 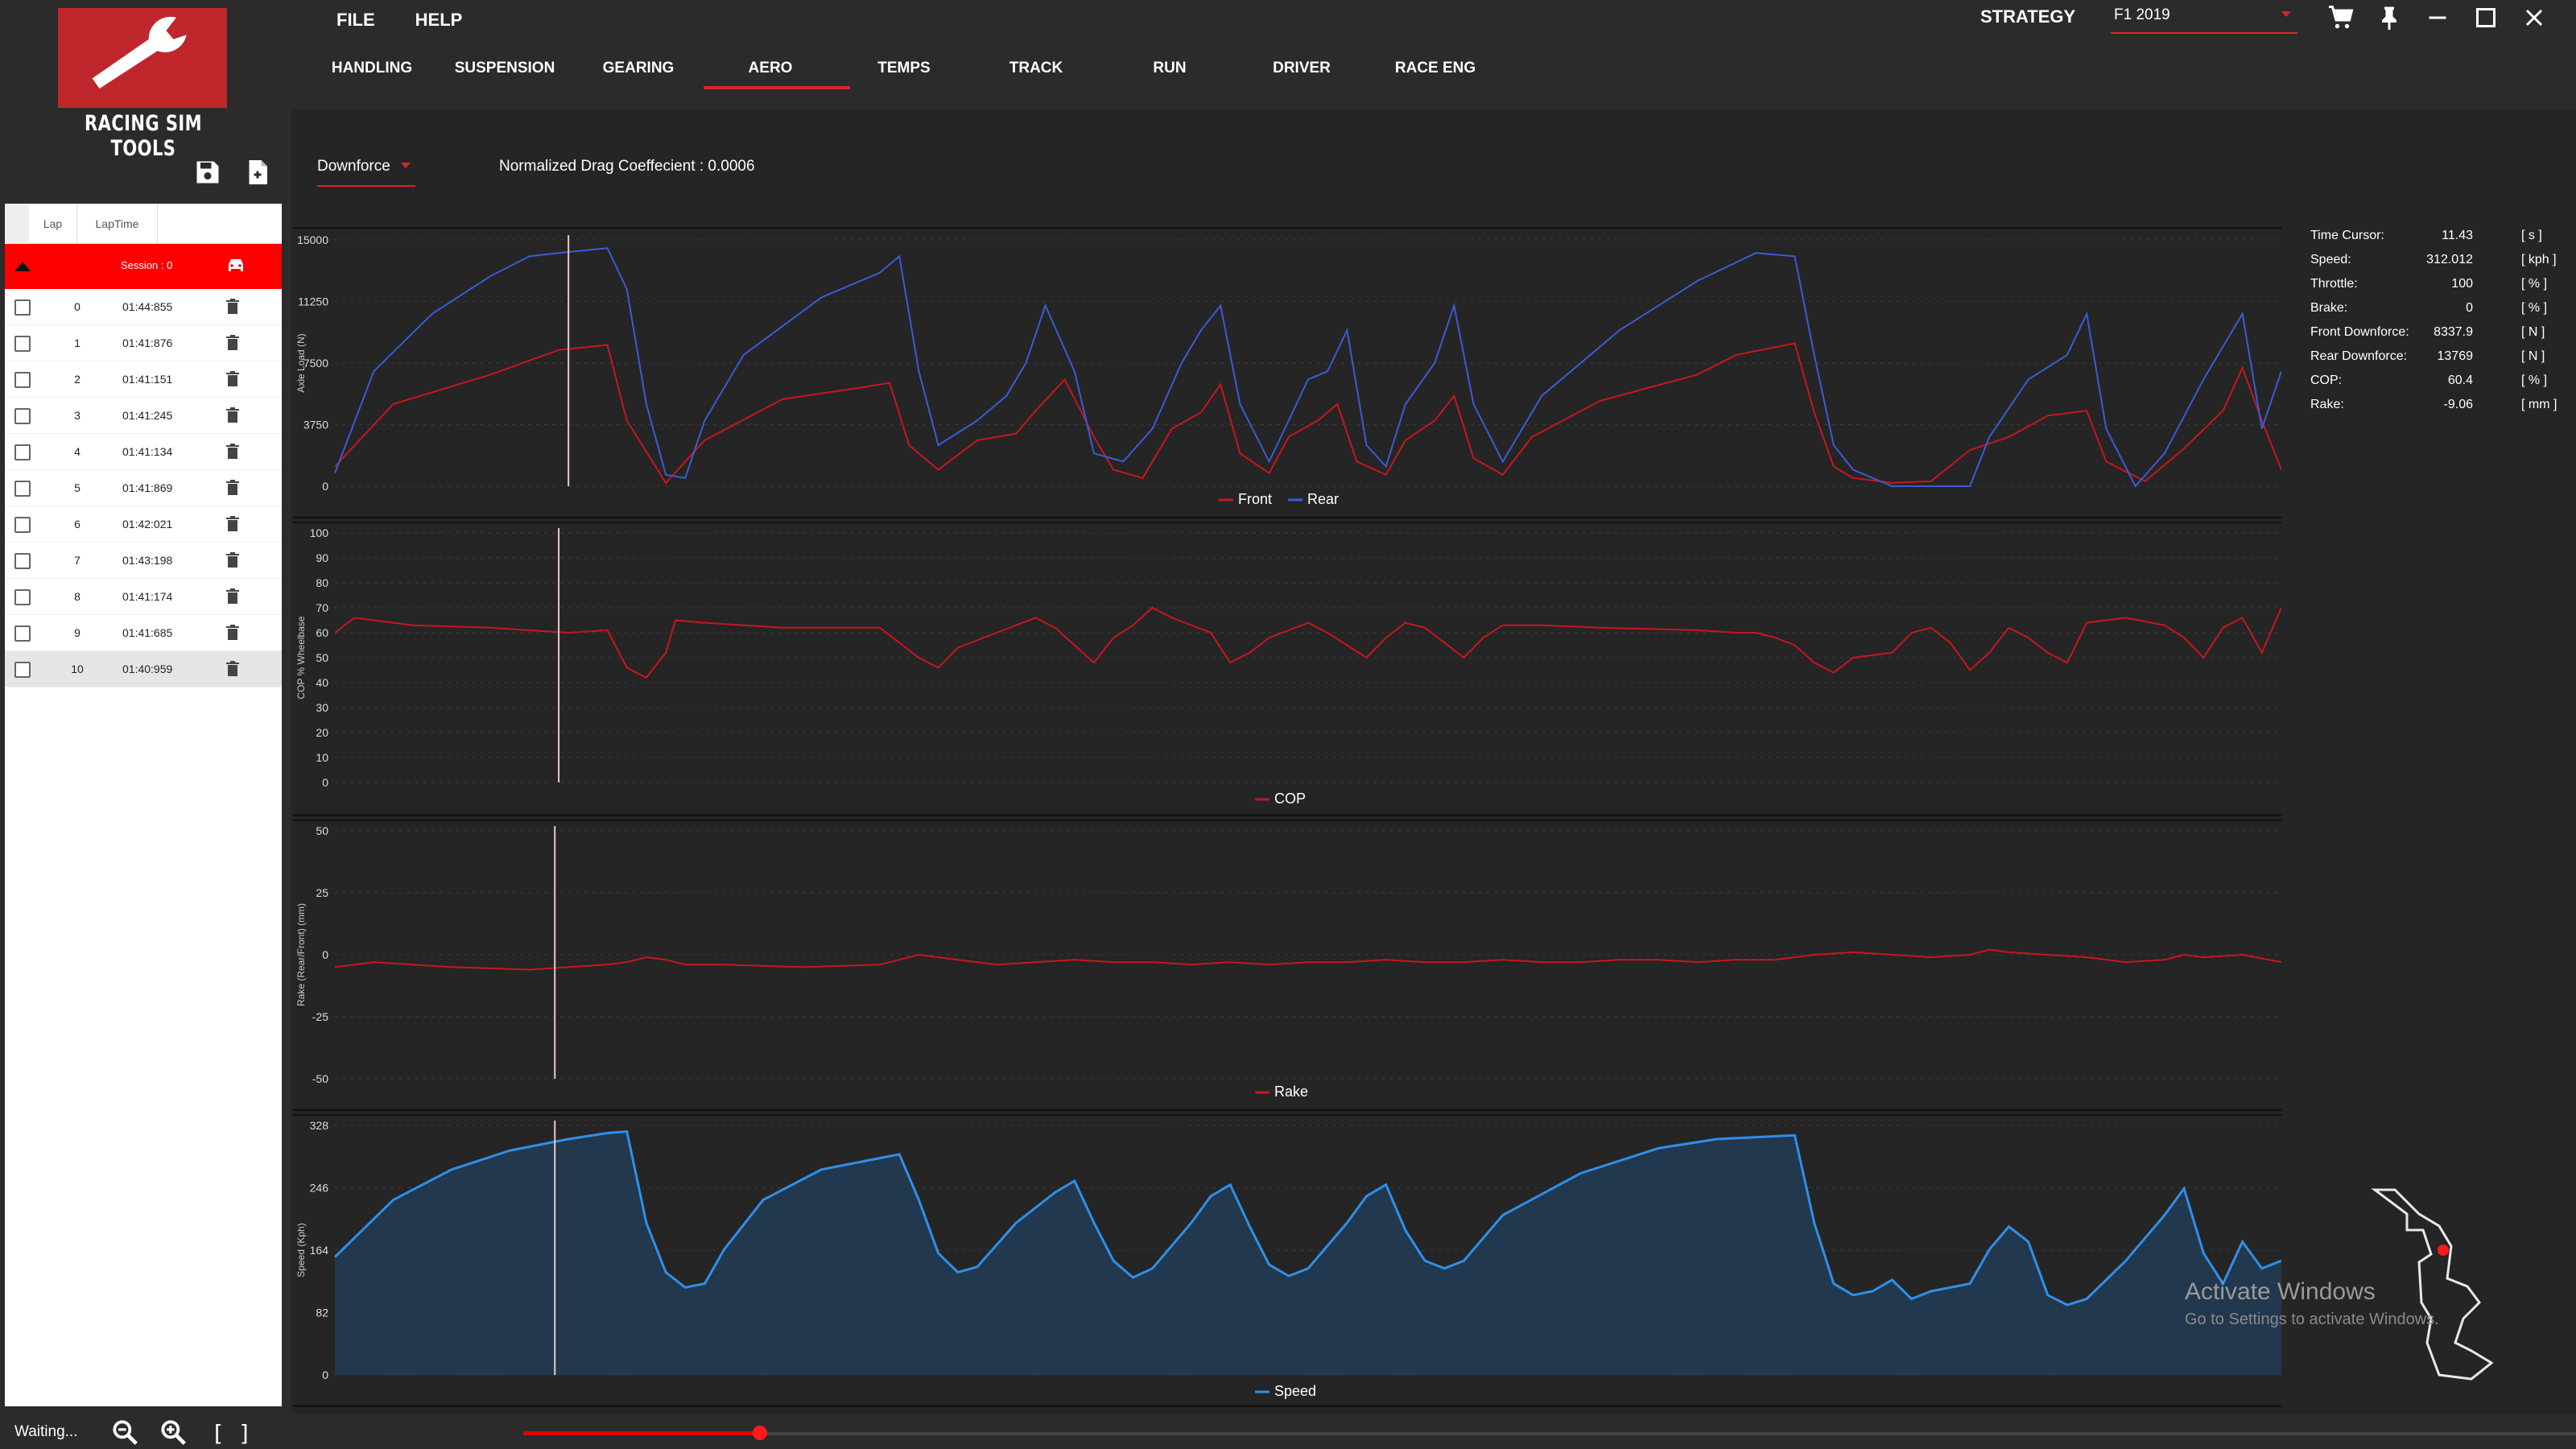 What do you see at coordinates (2204, 20) in the screenshot?
I see `game-select: F1 2019` at bounding box center [2204, 20].